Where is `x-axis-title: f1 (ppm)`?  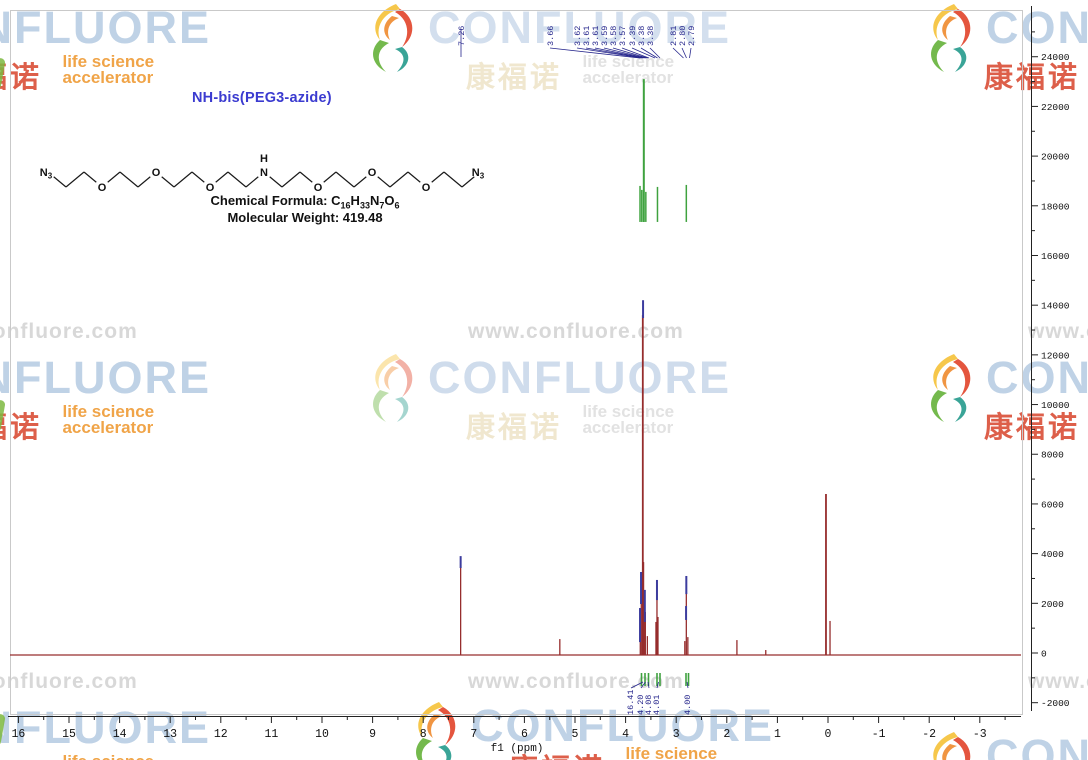
x-axis-title: f1 (ppm) is located at coordinates (517, 749).